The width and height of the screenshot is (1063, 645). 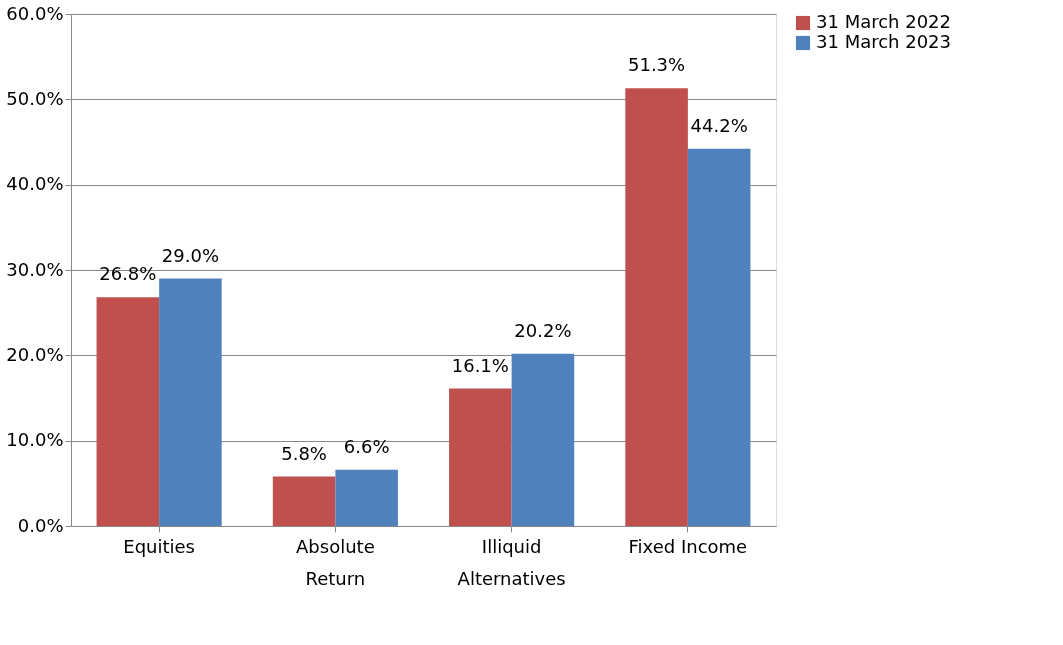 What do you see at coordinates (366, 446) in the screenshot?
I see `data-label: 6.6%` at bounding box center [366, 446].